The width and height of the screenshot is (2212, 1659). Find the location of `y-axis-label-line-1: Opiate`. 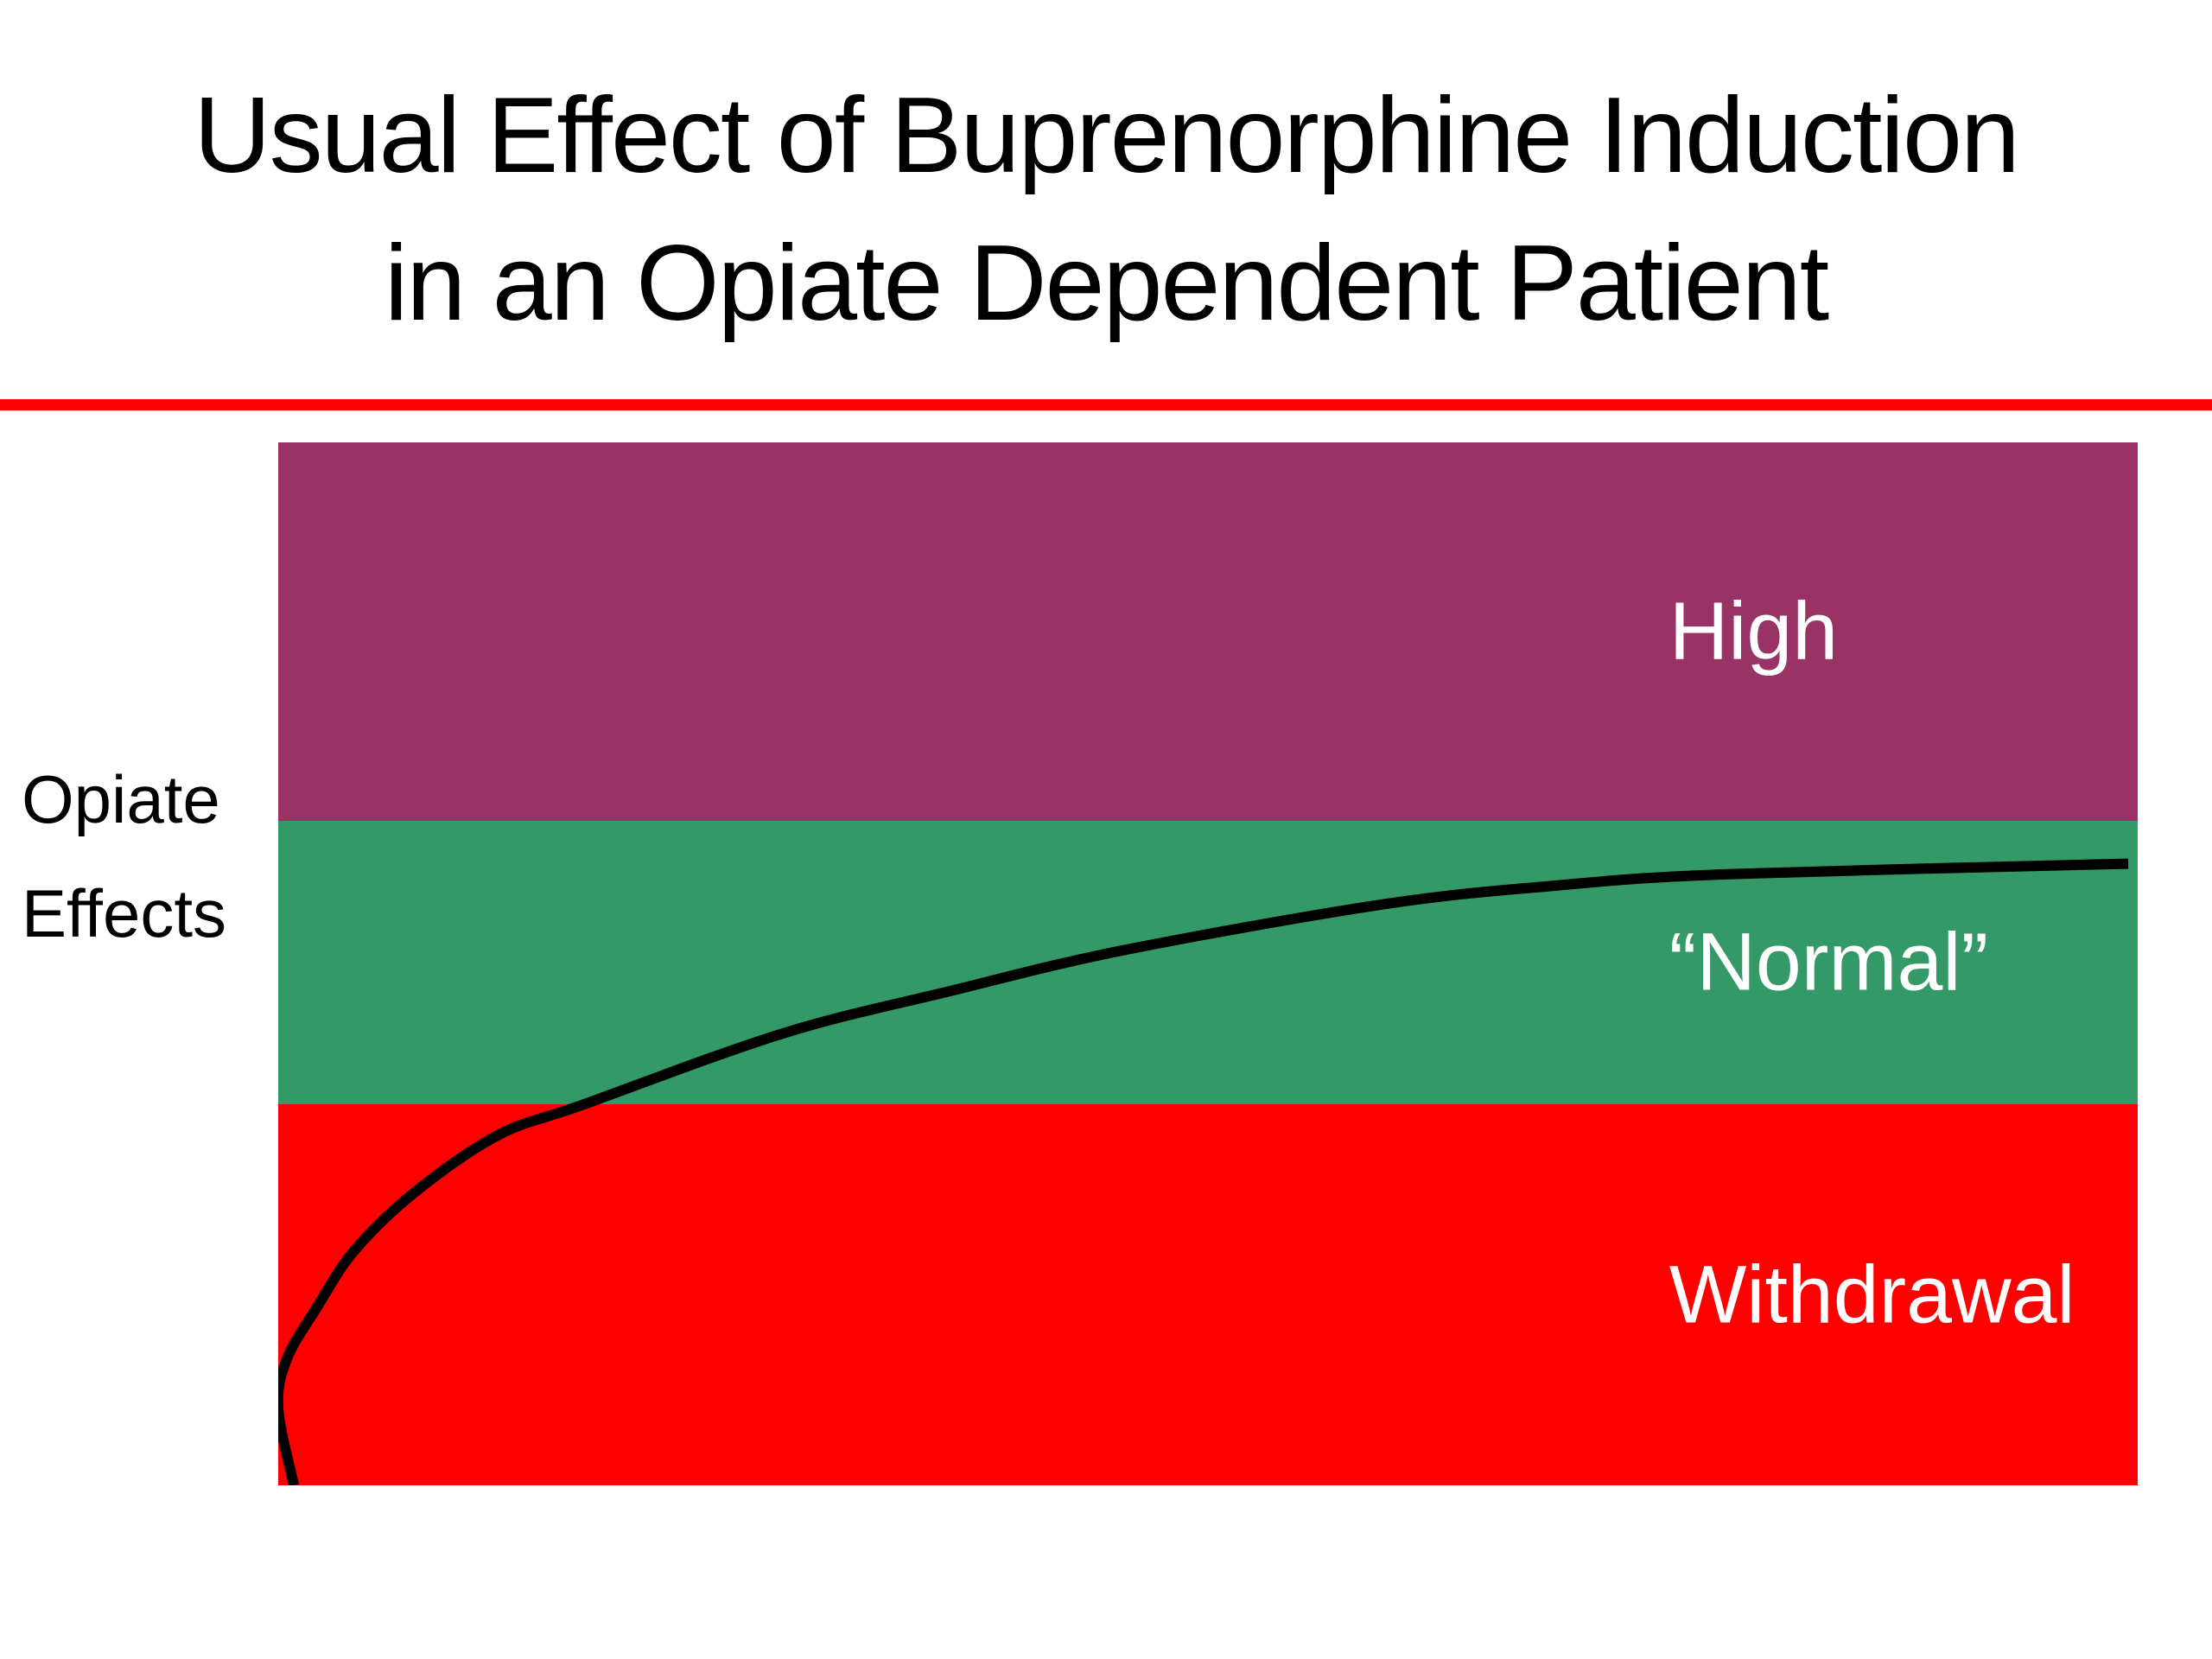

y-axis-label-line-1: Opiate is located at coordinates (121, 799).